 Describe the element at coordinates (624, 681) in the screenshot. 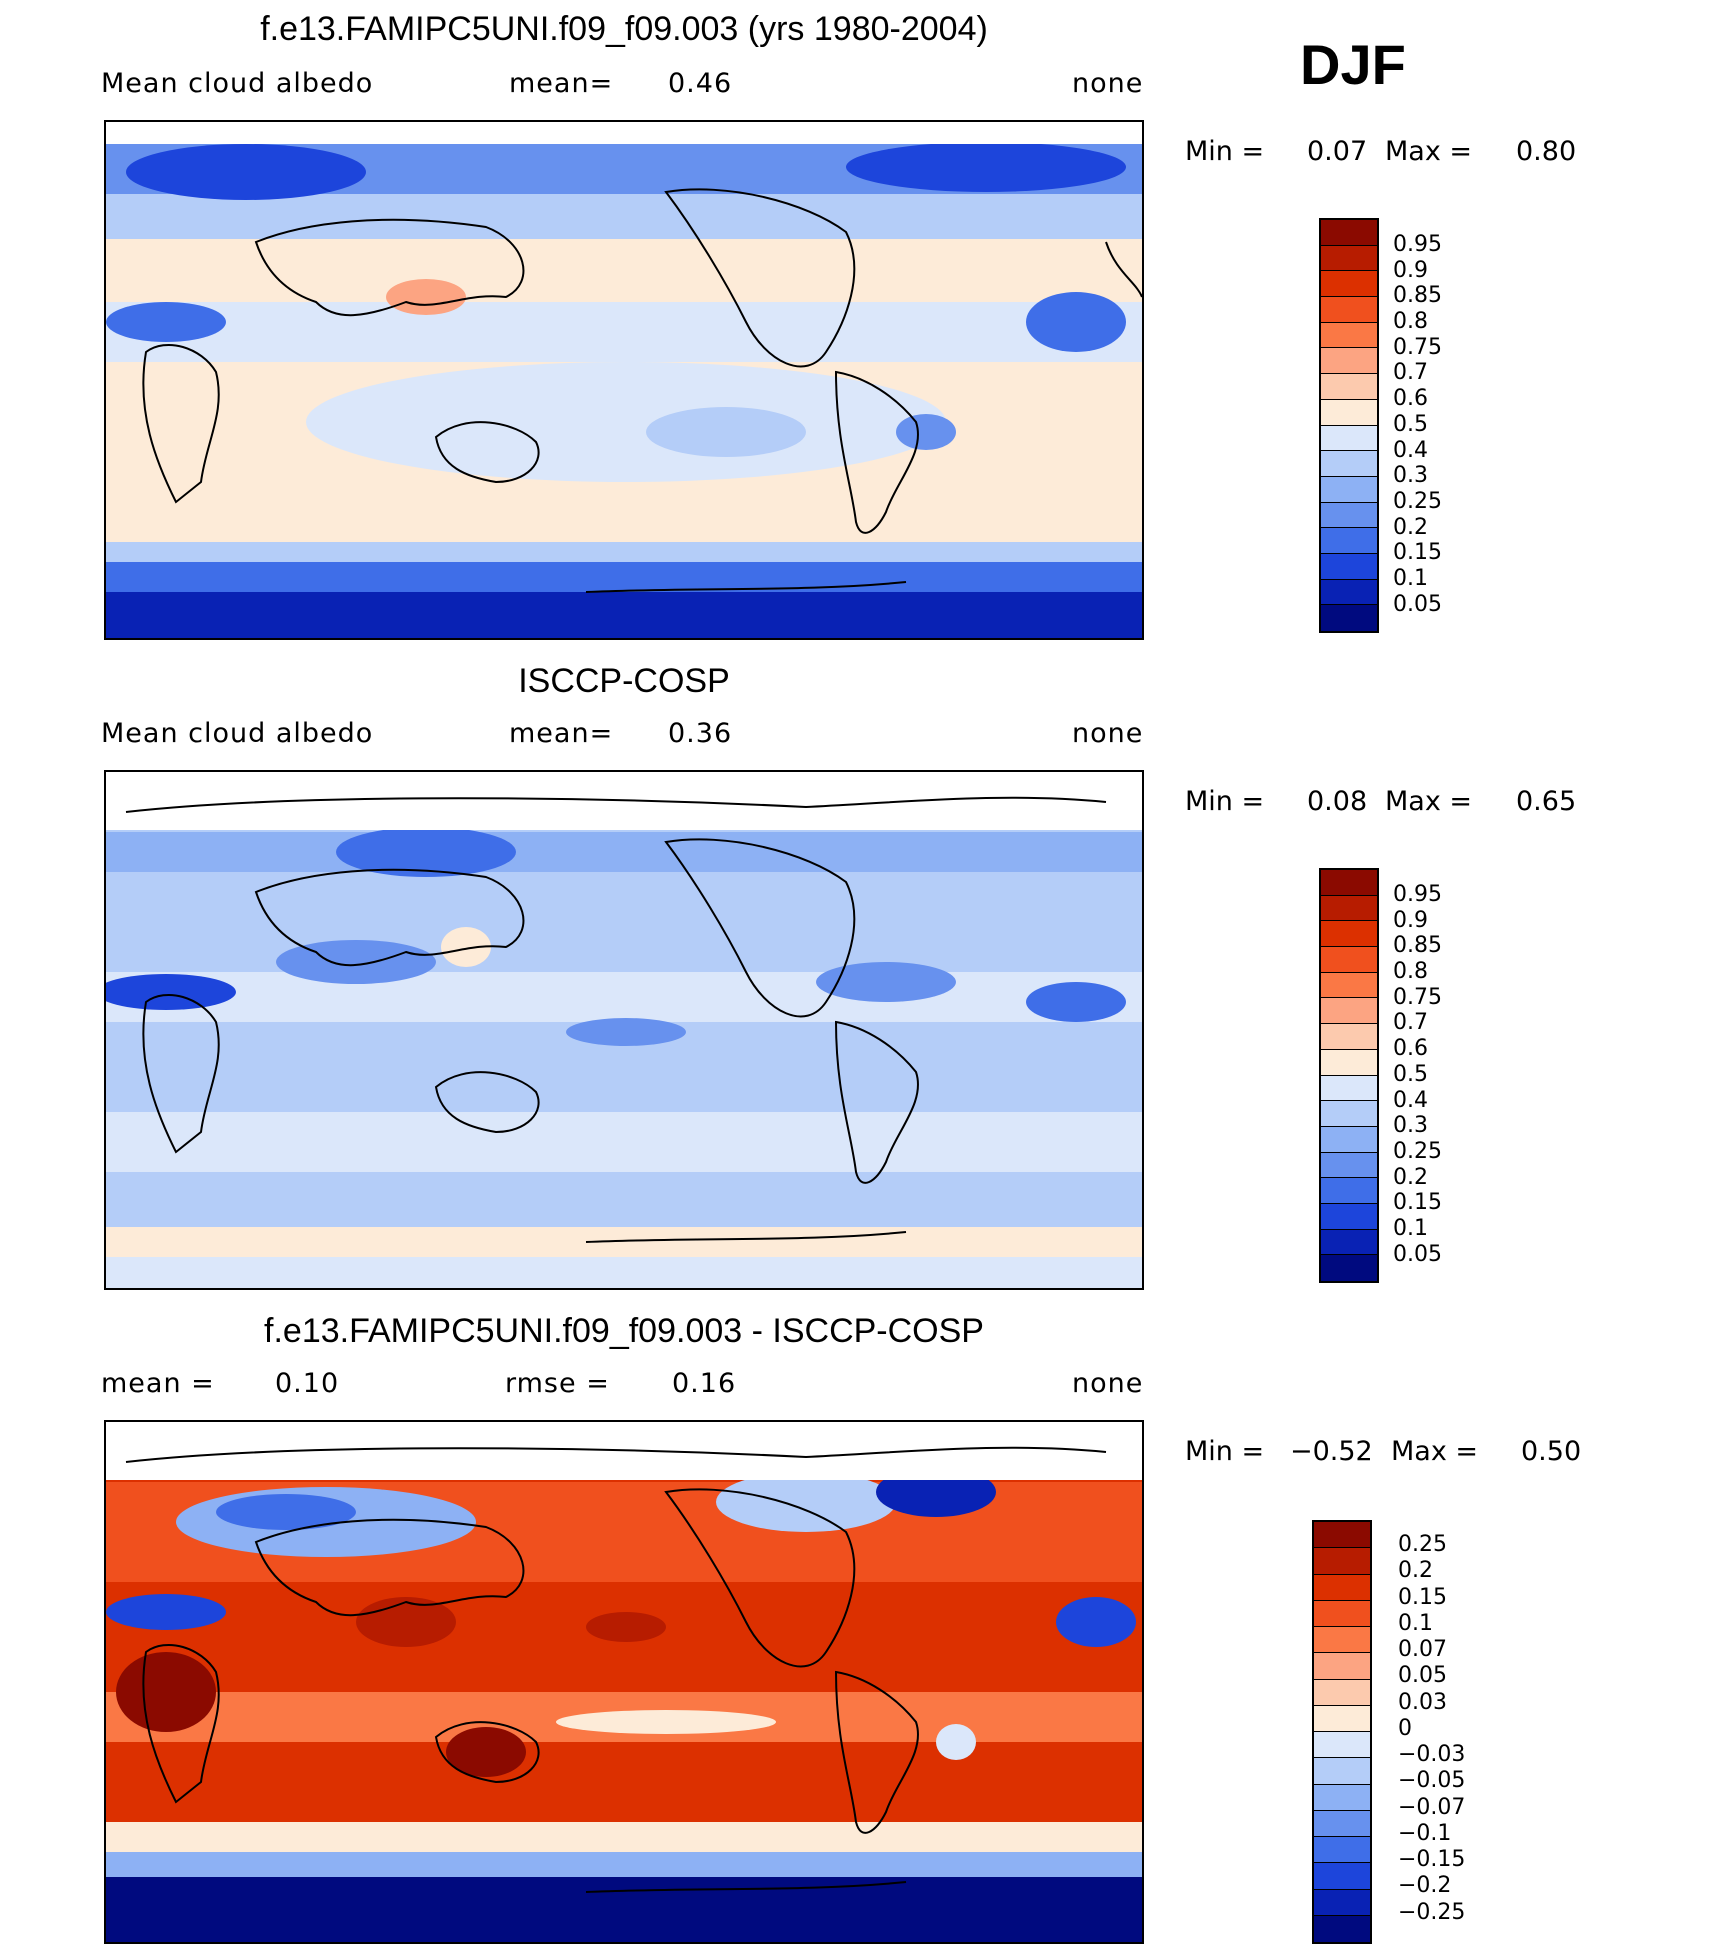

I see `panel-title: ISCCP-COSP` at that location.